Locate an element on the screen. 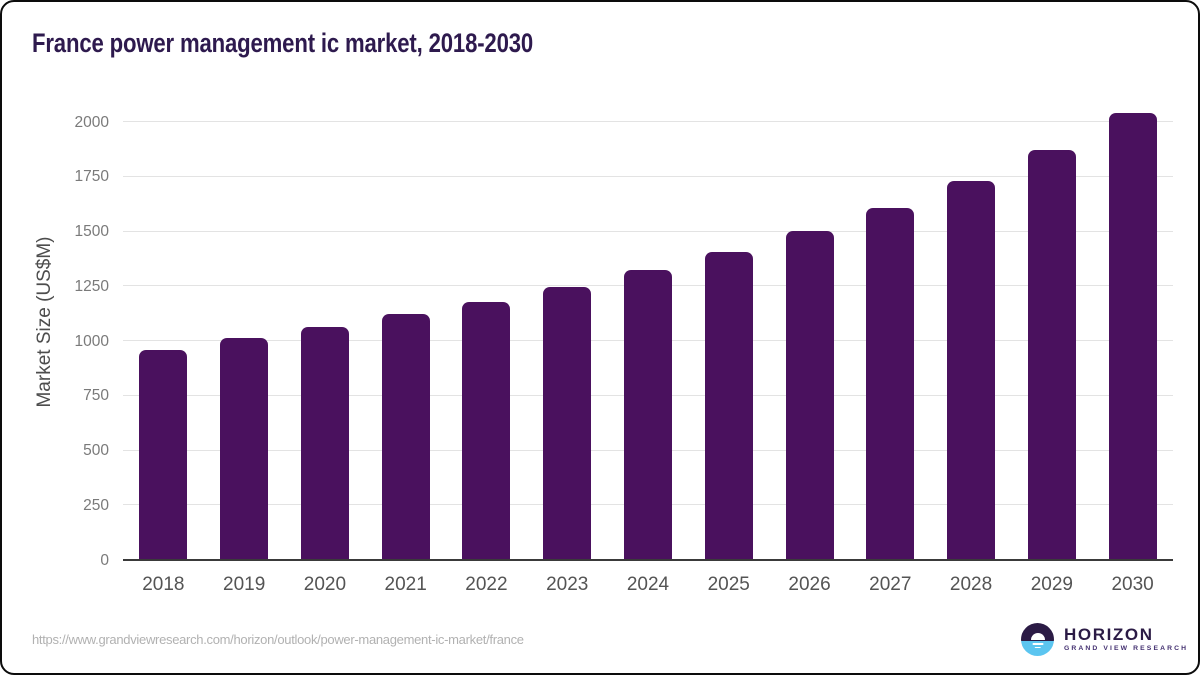  y-tick-label-1000: 1000 is located at coordinates (91, 341).